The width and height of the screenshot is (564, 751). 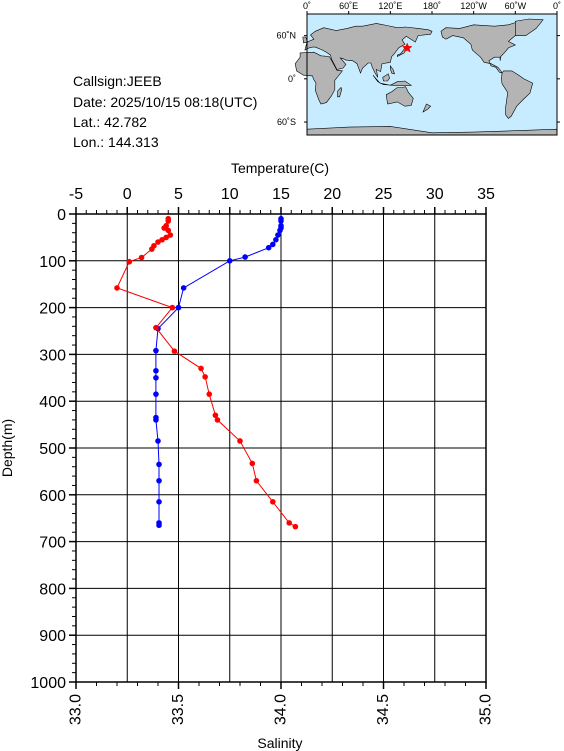 What do you see at coordinates (332, 194) in the screenshot?
I see `temperature-tick-label: 20` at bounding box center [332, 194].